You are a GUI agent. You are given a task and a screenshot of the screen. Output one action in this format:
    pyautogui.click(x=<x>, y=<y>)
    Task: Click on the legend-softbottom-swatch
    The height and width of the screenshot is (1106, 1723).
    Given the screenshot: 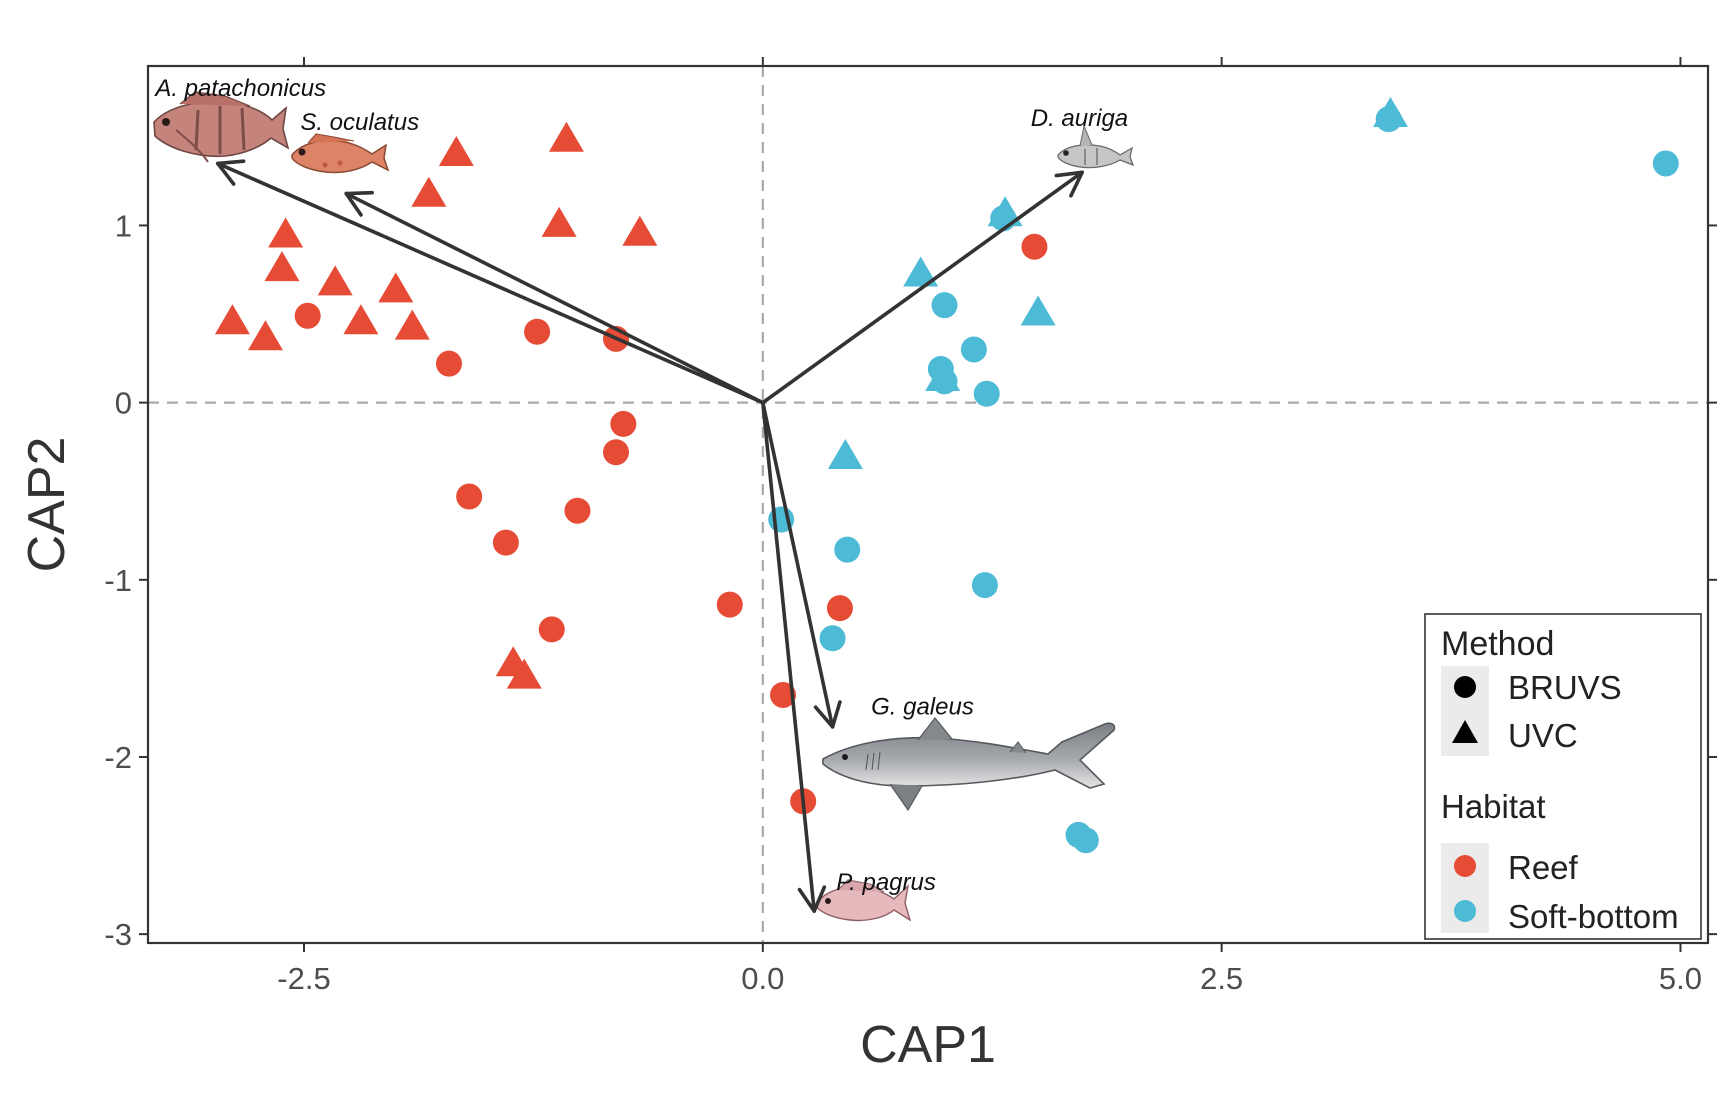 What is the action you would take?
    pyautogui.click(x=1465, y=911)
    